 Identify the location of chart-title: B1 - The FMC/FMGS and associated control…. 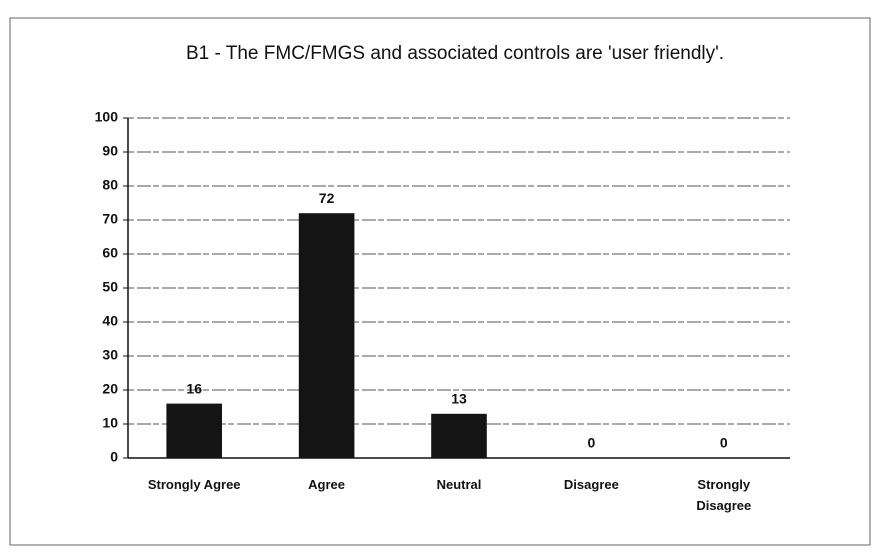
(455, 53).